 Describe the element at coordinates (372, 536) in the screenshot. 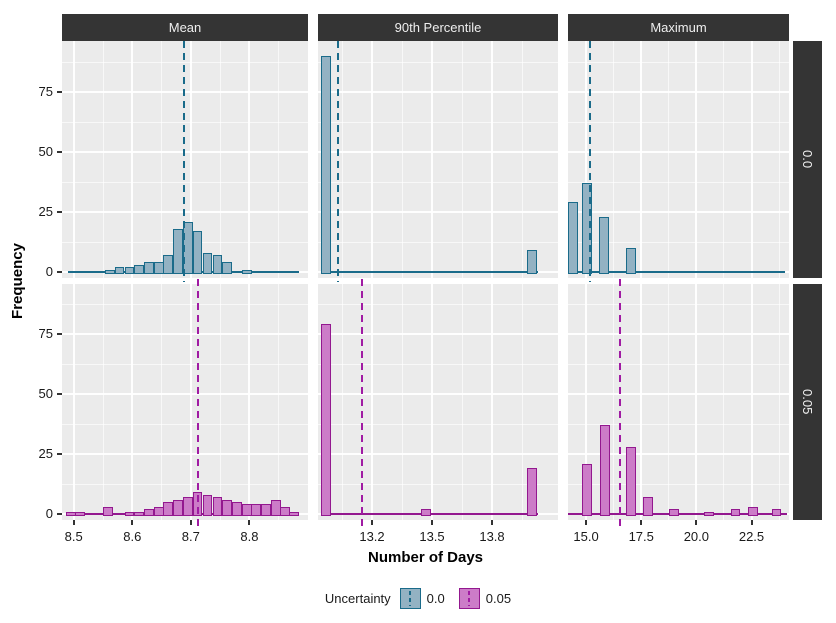

I see `x-tick-label: 13.2` at that location.